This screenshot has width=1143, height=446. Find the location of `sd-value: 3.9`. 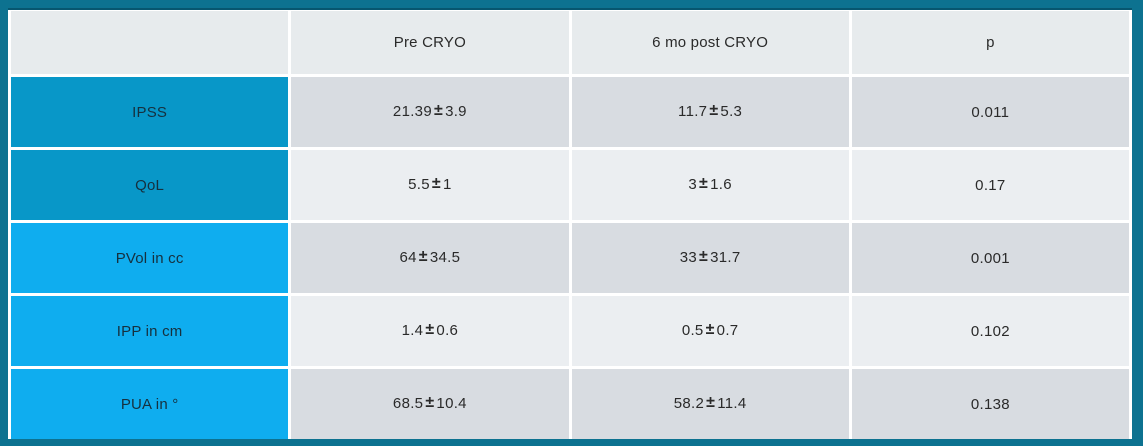

sd-value: 3.9 is located at coordinates (456, 111).